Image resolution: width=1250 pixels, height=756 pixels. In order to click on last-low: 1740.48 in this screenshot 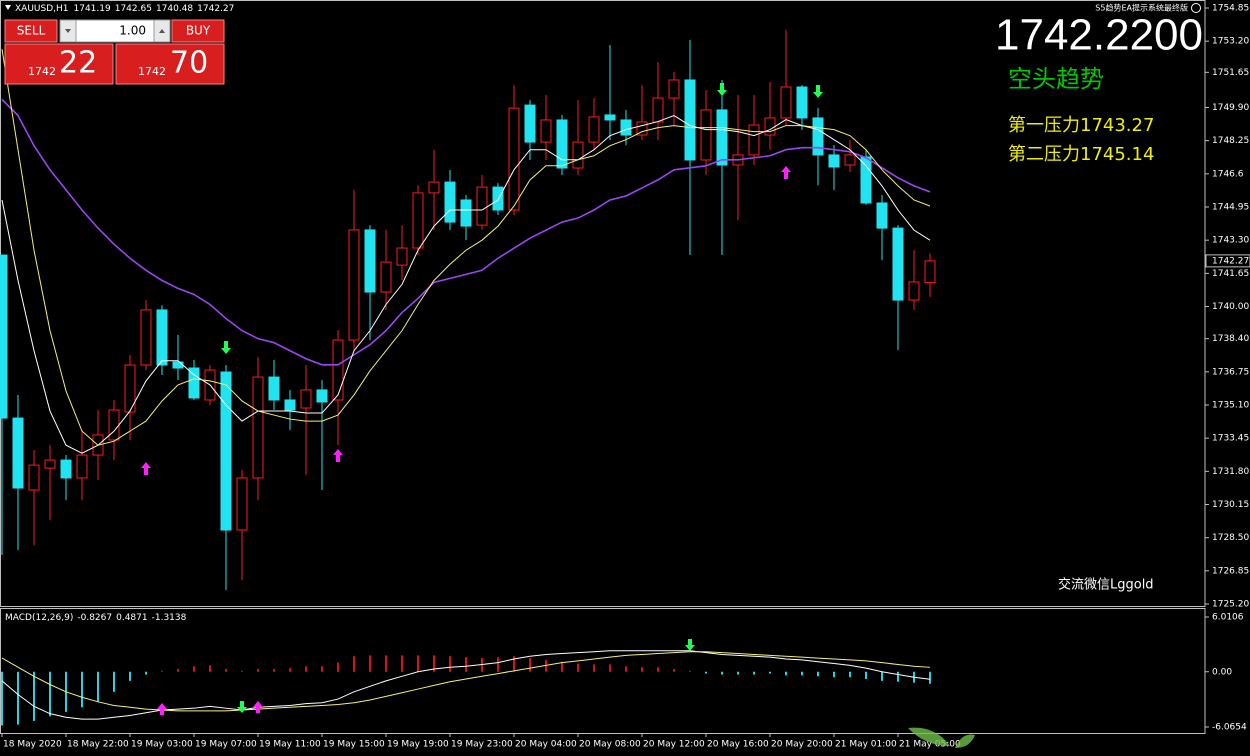, I will do `click(174, 9)`.